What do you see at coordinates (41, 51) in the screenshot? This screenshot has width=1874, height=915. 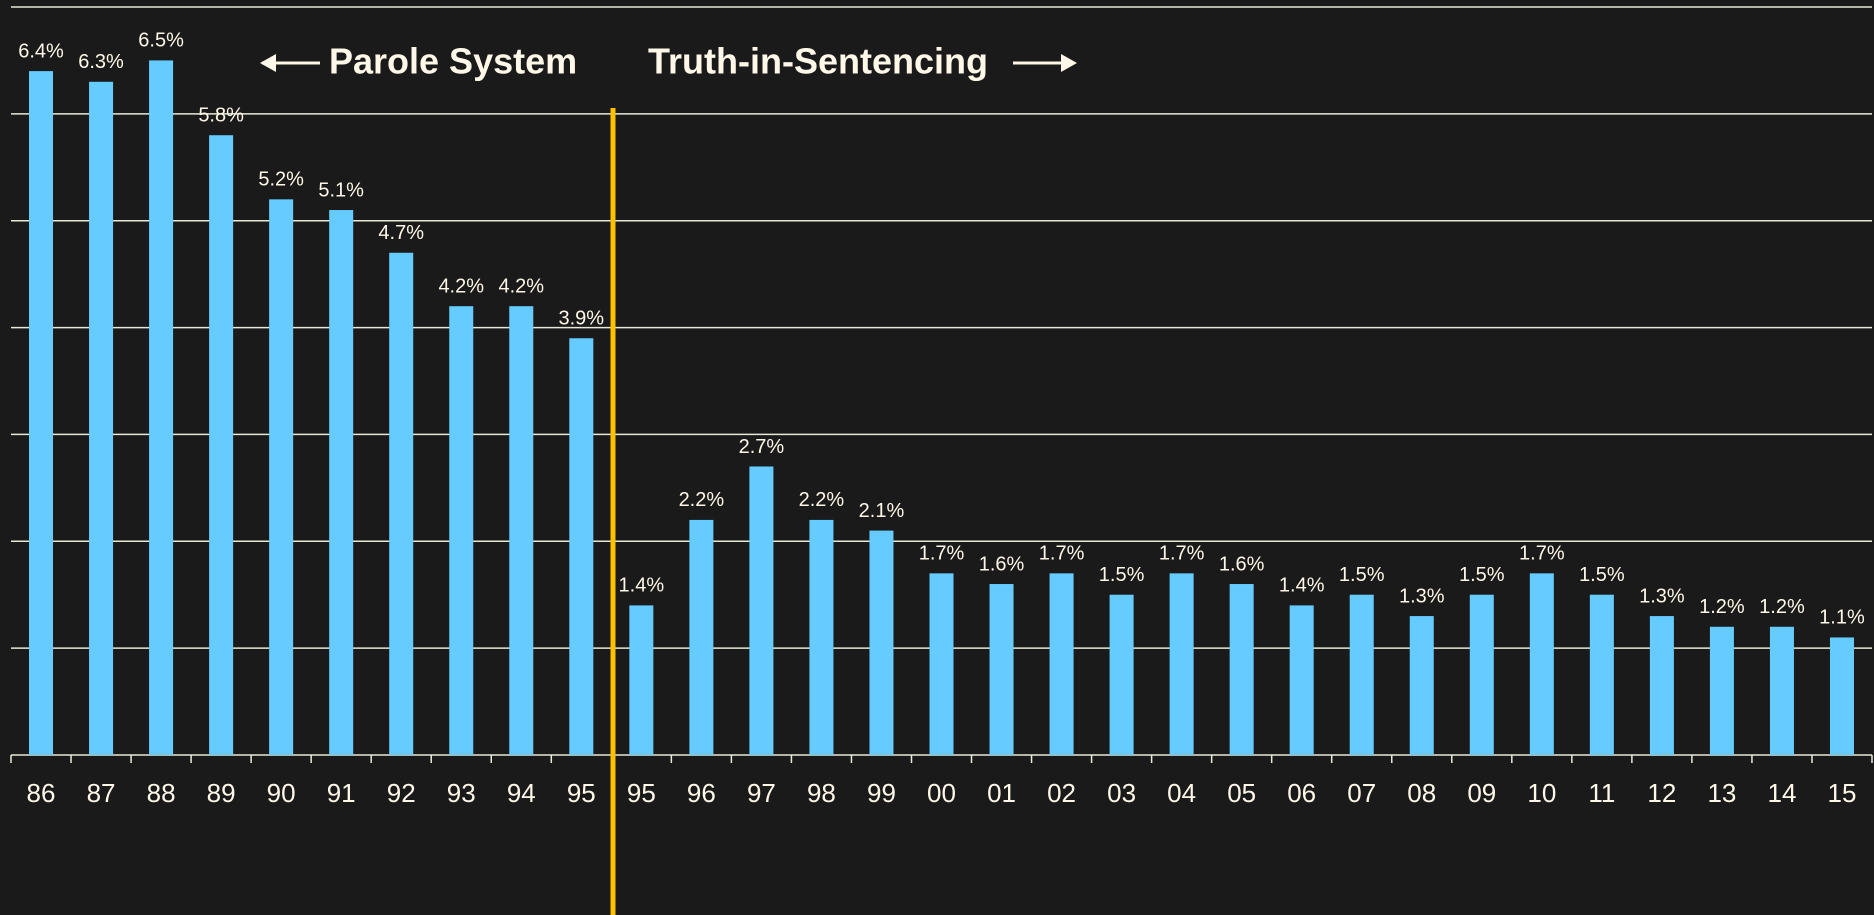 I see `value-label: 6.4%` at bounding box center [41, 51].